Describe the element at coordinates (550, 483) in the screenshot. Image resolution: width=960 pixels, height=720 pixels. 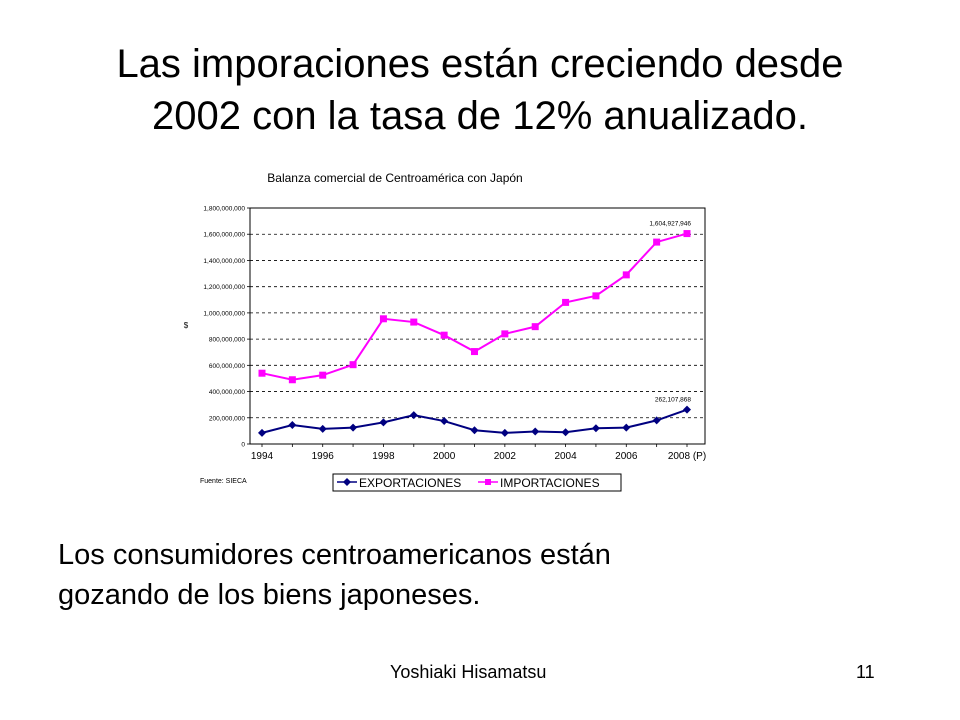
I see `legend-import-label: IMPORTACIONES` at that location.